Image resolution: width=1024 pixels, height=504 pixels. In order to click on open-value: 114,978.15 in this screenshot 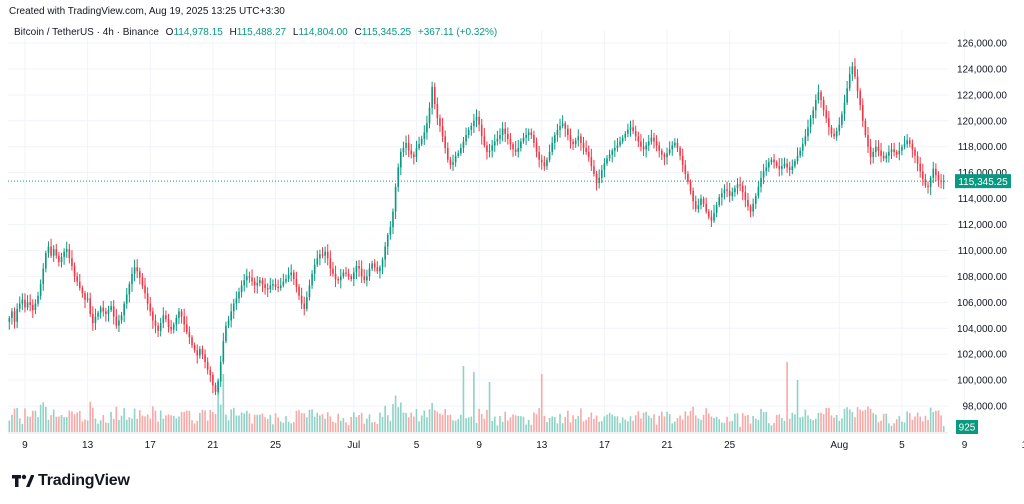, I will do `click(198, 32)`.